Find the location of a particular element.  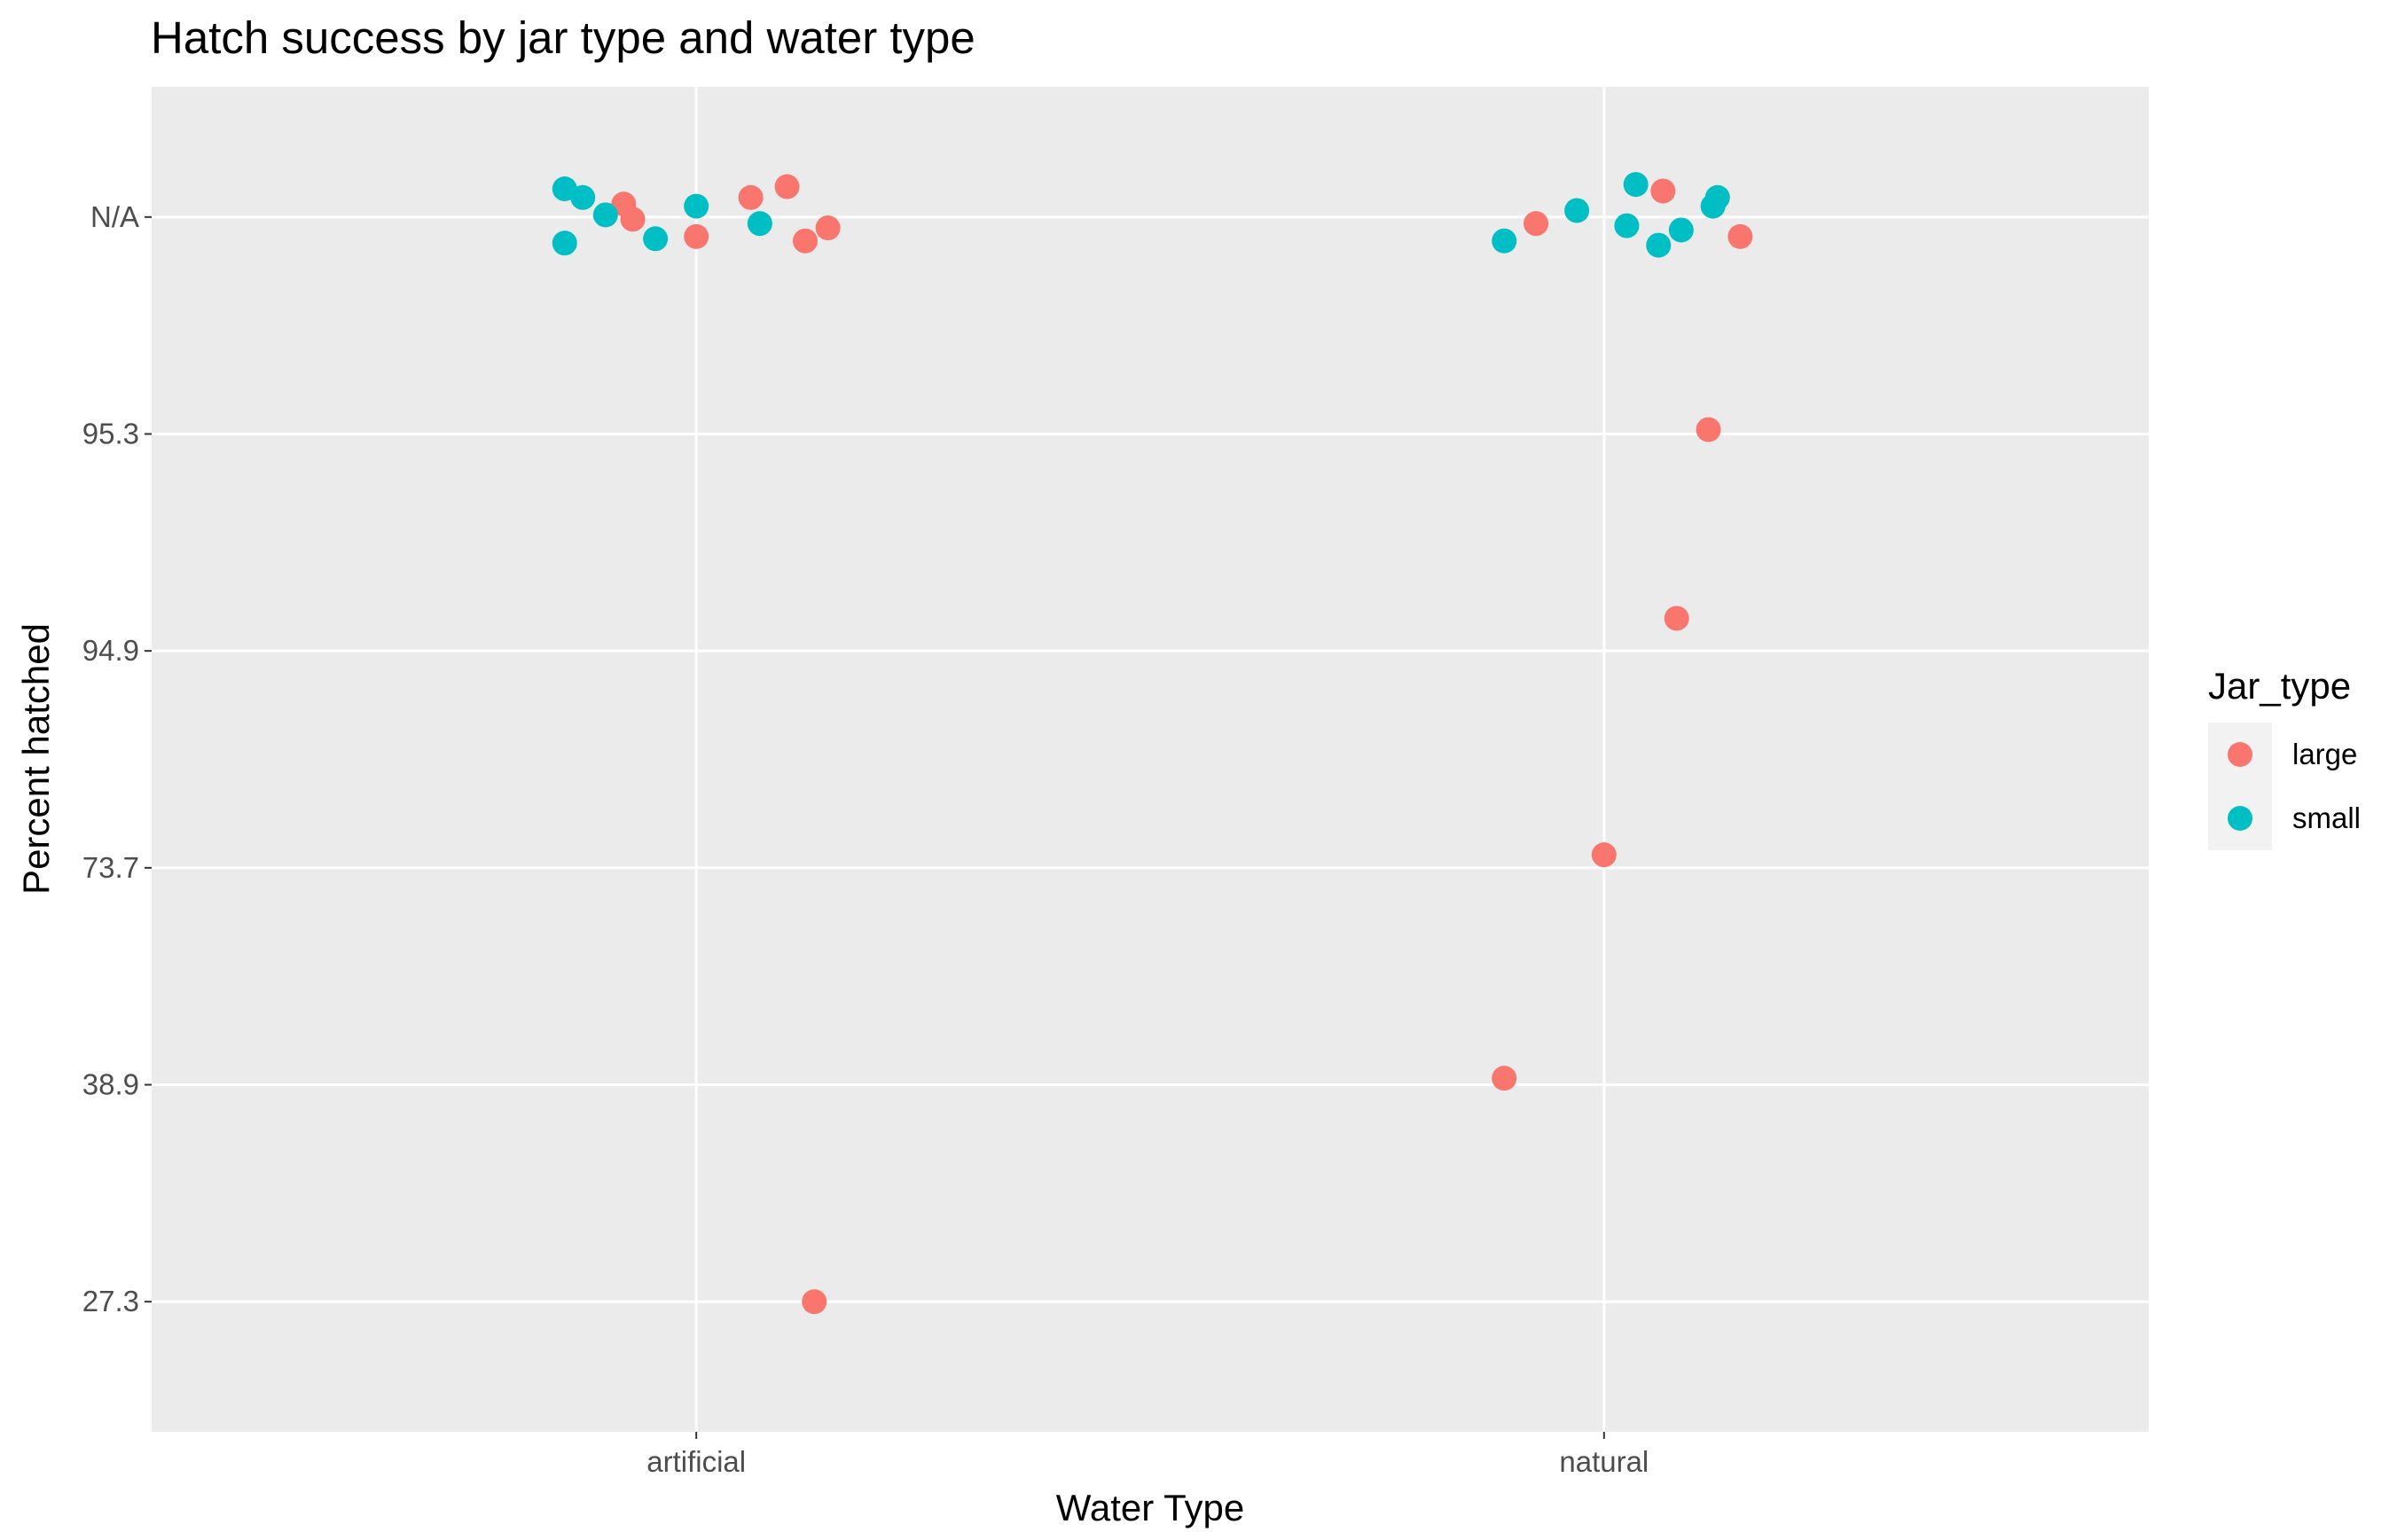

x-axis: artificial natural is located at coordinates (1147, 1455).